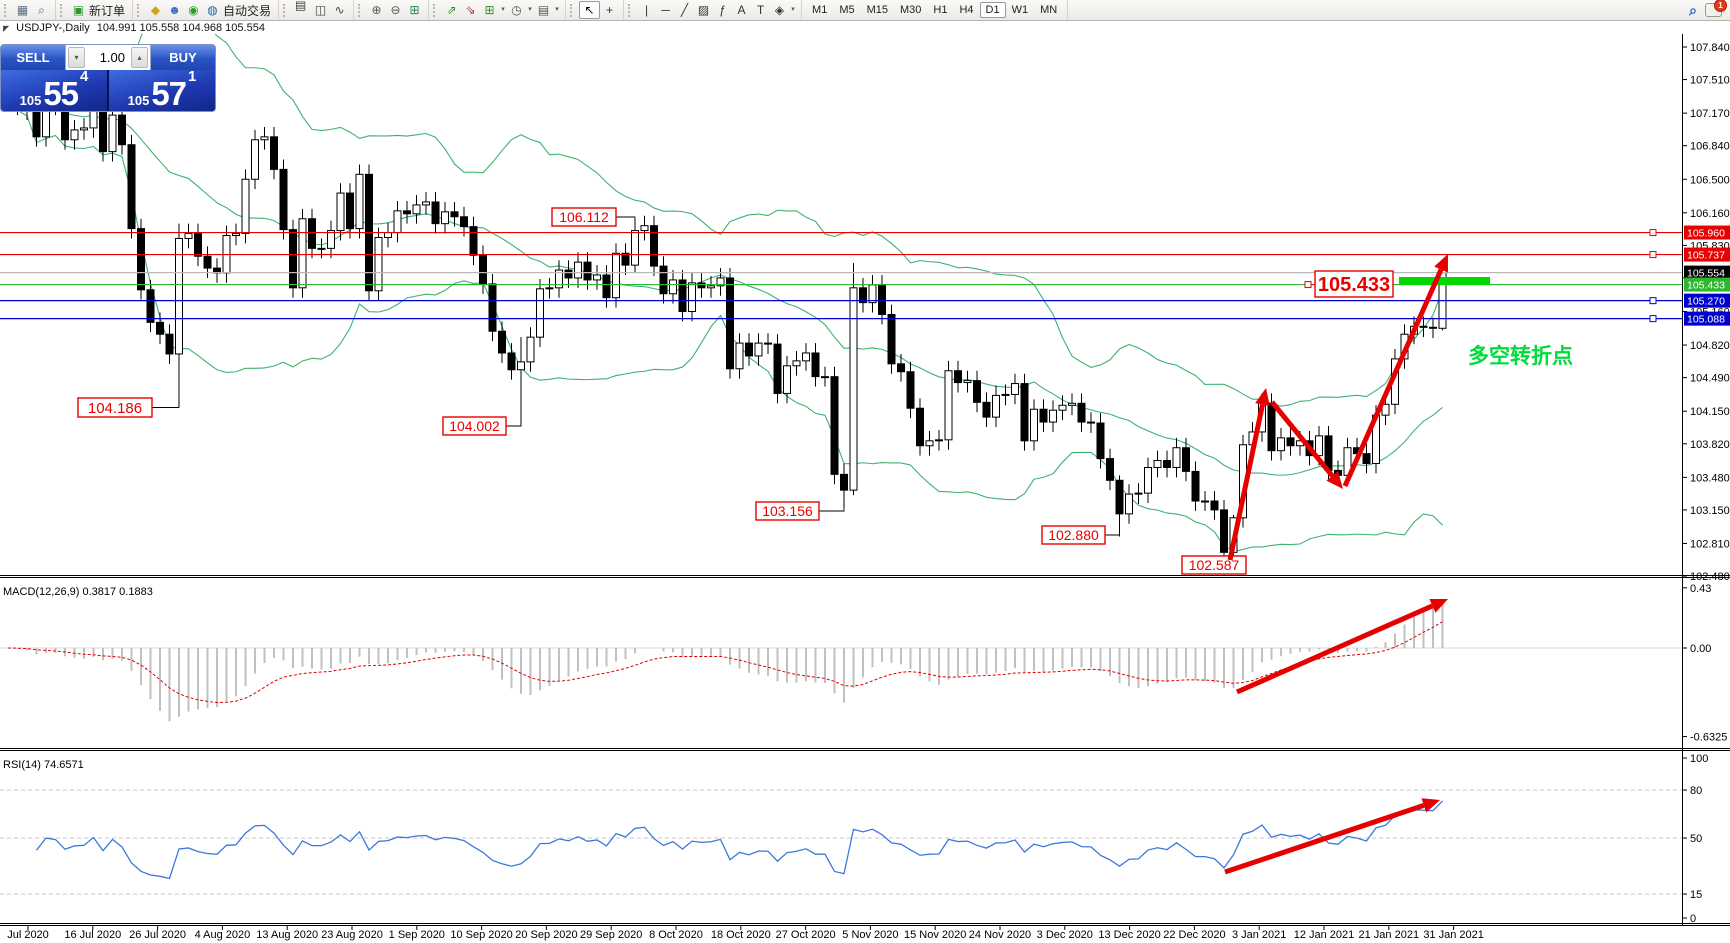  Describe the element at coordinates (684, 10) in the screenshot. I see `trendline-icon: ╱` at that location.